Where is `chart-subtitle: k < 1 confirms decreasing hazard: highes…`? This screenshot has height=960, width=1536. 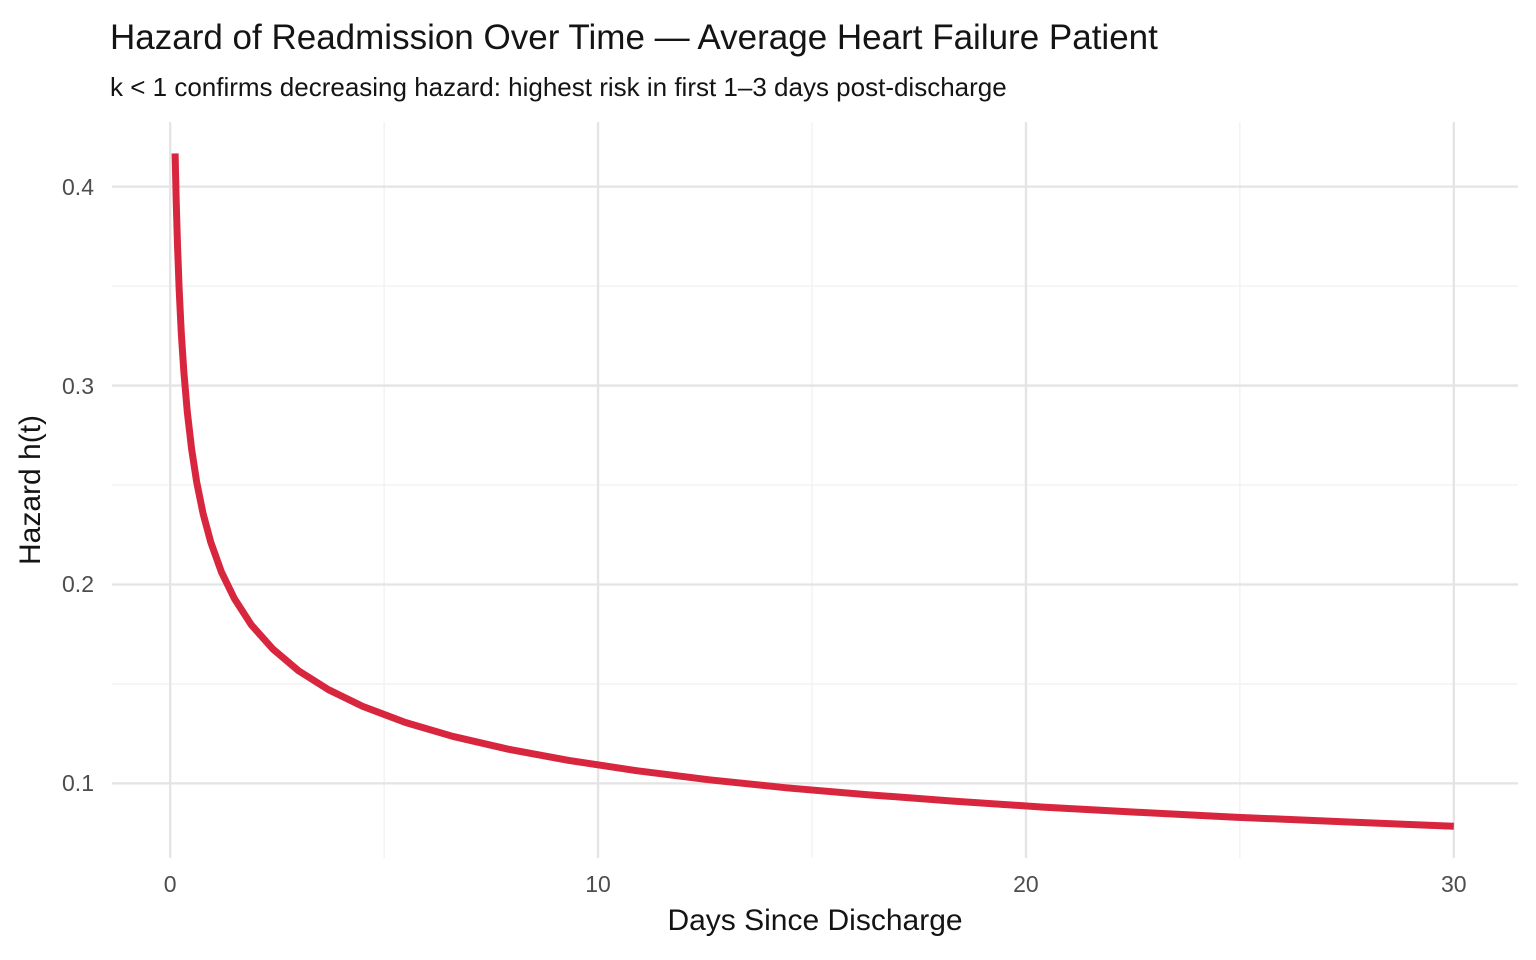
chart-subtitle: k < 1 confirms decreasing hazard: highes… is located at coordinates (558, 87).